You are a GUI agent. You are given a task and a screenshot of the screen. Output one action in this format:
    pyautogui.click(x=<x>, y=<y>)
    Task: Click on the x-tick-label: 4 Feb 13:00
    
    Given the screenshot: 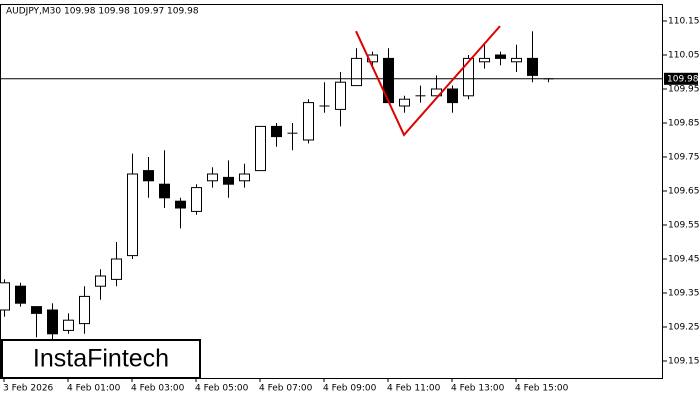 What is the action you would take?
    pyautogui.click(x=478, y=389)
    